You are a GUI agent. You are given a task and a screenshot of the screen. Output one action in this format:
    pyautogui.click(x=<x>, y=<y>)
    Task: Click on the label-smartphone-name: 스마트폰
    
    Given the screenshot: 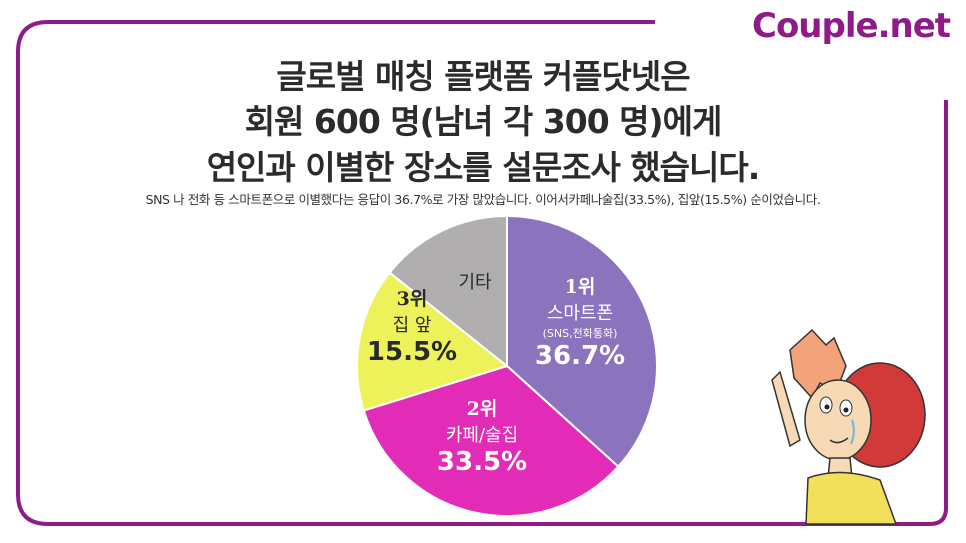 What is the action you would take?
    pyautogui.click(x=580, y=313)
    